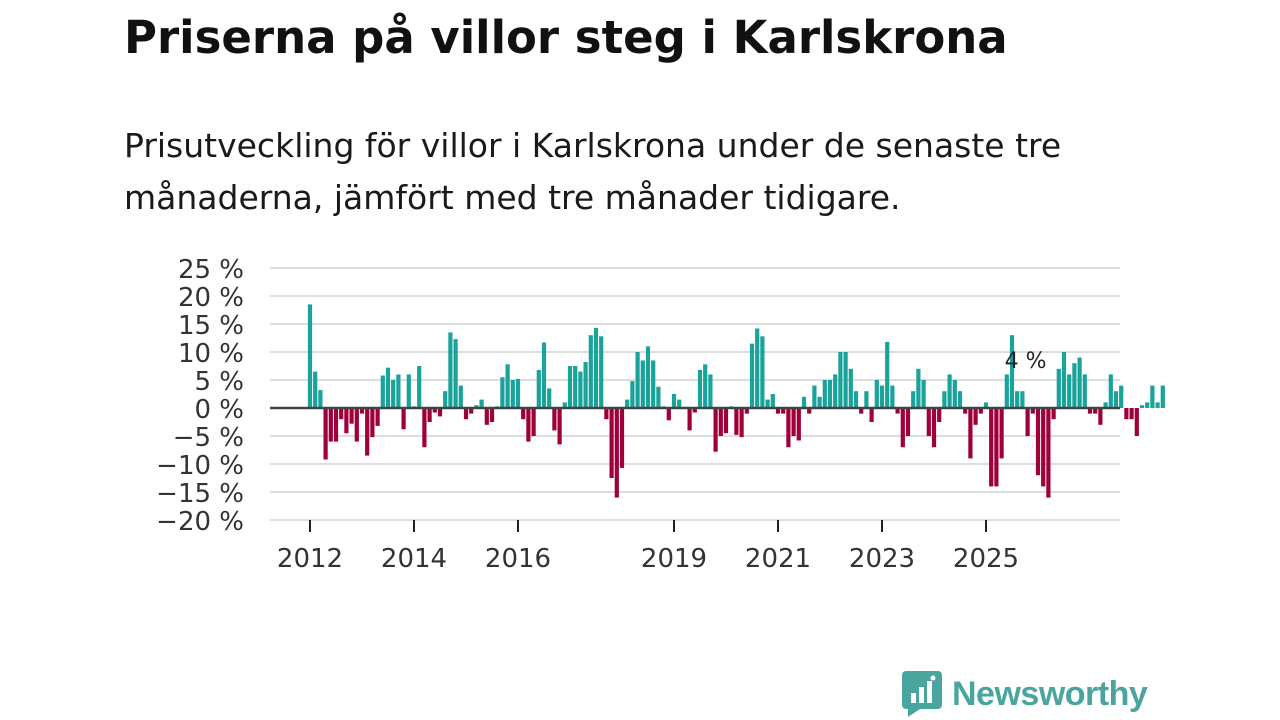 The width and height of the screenshot is (1280, 720). I want to click on y-tick-label: 0 %, so click(219, 410).